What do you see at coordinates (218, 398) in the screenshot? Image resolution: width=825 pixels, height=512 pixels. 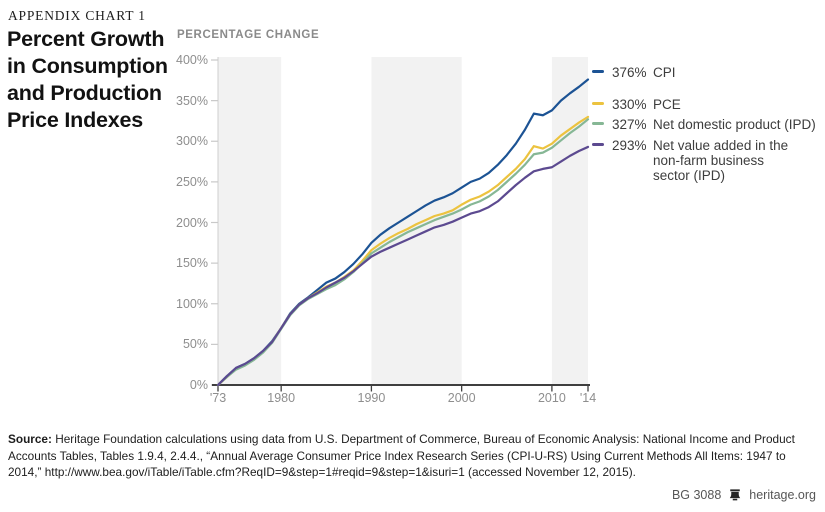 I see `x-tick-label: '73` at bounding box center [218, 398].